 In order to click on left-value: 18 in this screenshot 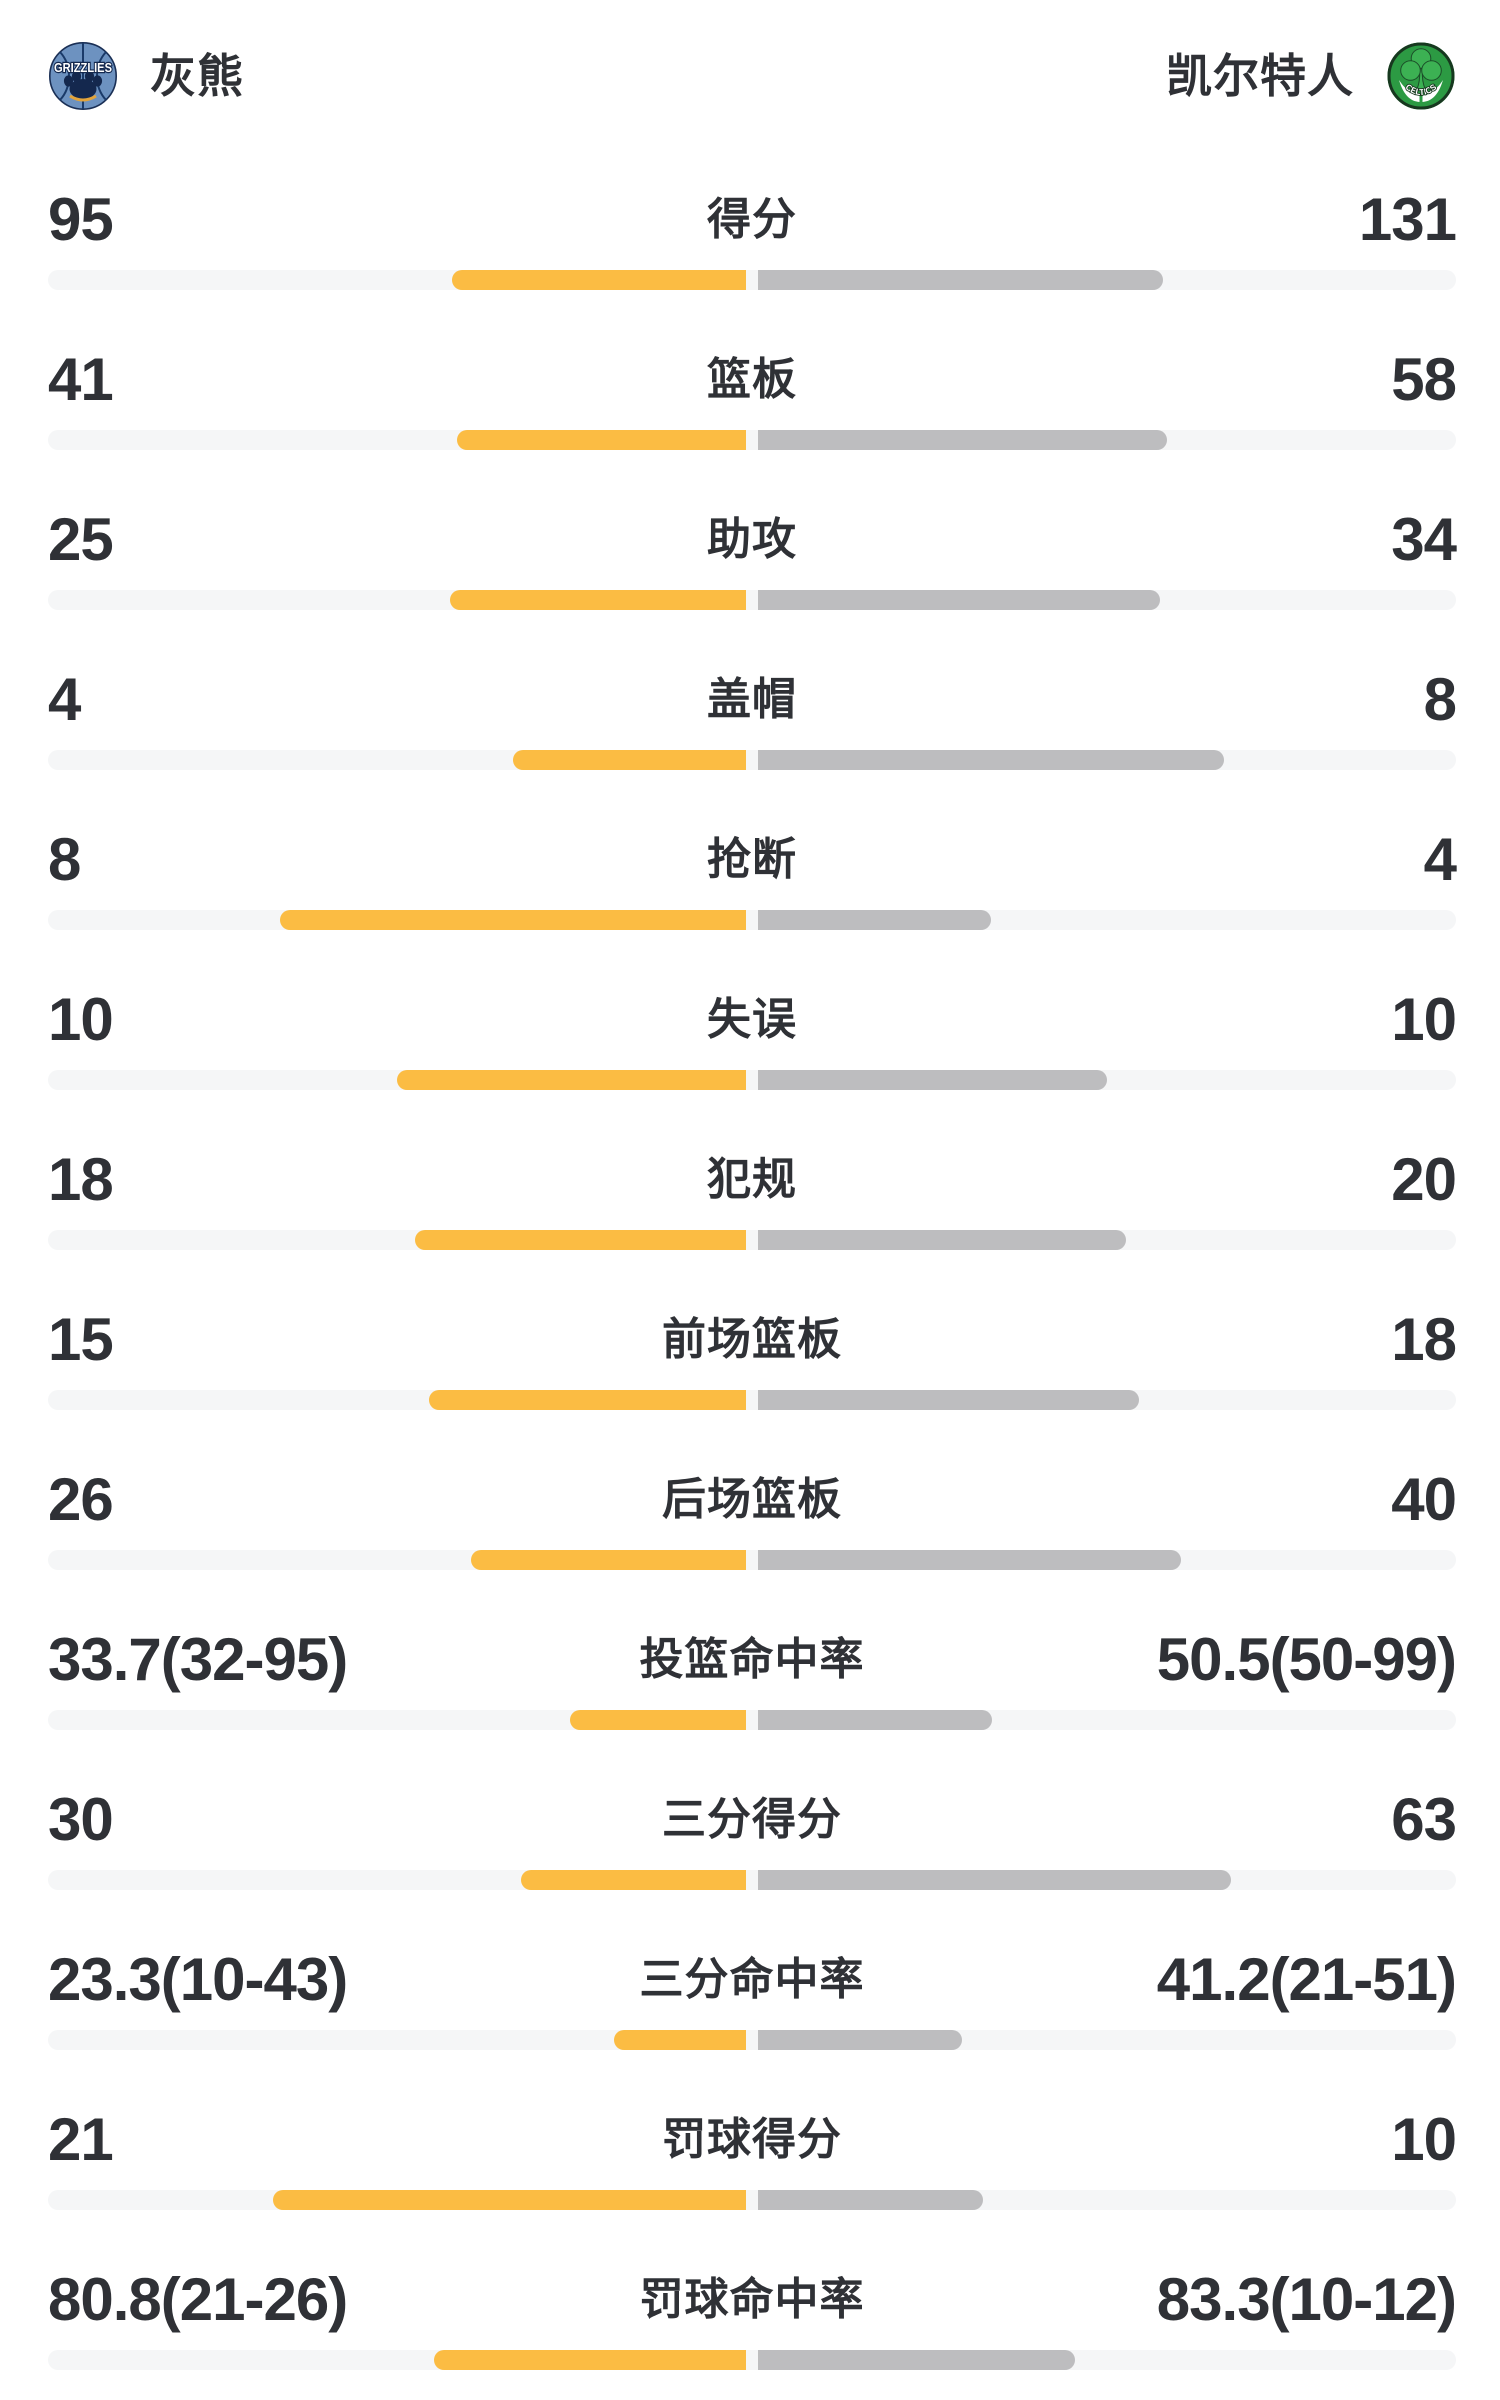, I will do `click(81, 1179)`.